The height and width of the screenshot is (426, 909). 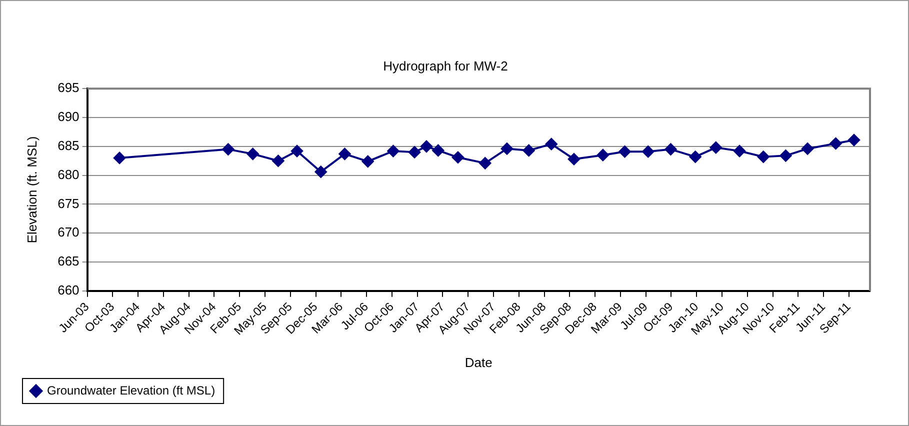 What do you see at coordinates (445, 66) in the screenshot?
I see `chart-title: Hydrograph for MW-2` at bounding box center [445, 66].